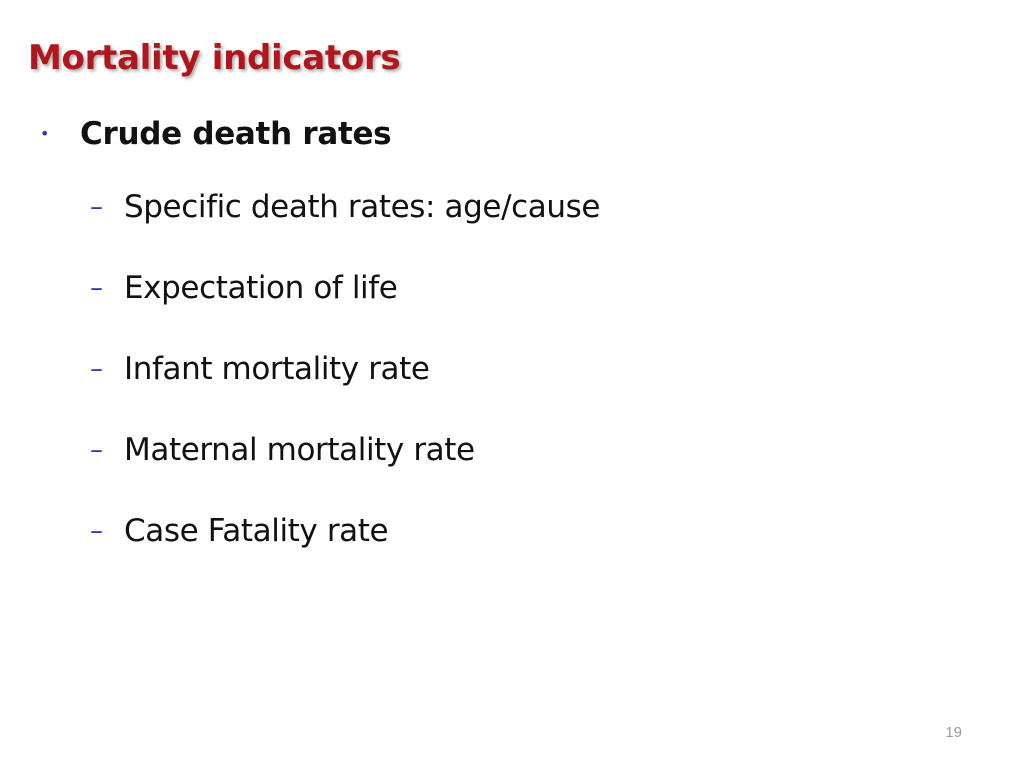 This screenshot has height=768, width=1024. What do you see at coordinates (277, 369) in the screenshot?
I see `sub-bullet-text: Infant mortality rate` at bounding box center [277, 369].